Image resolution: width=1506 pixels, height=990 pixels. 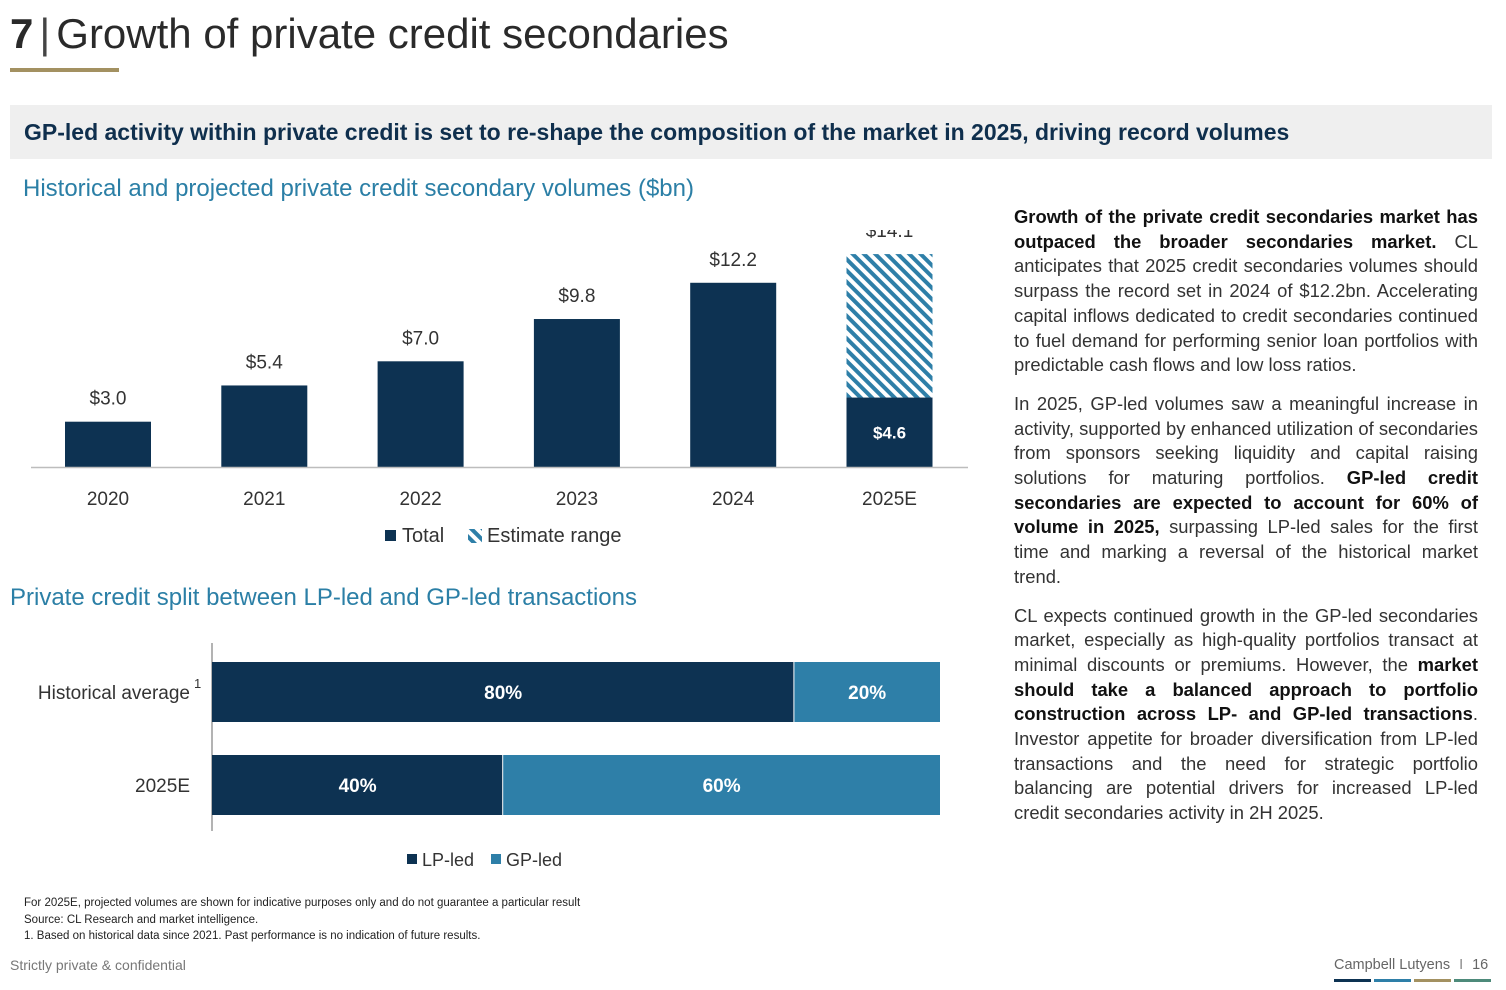 I want to click on data-label-2022: $7.0, so click(x=420, y=338).